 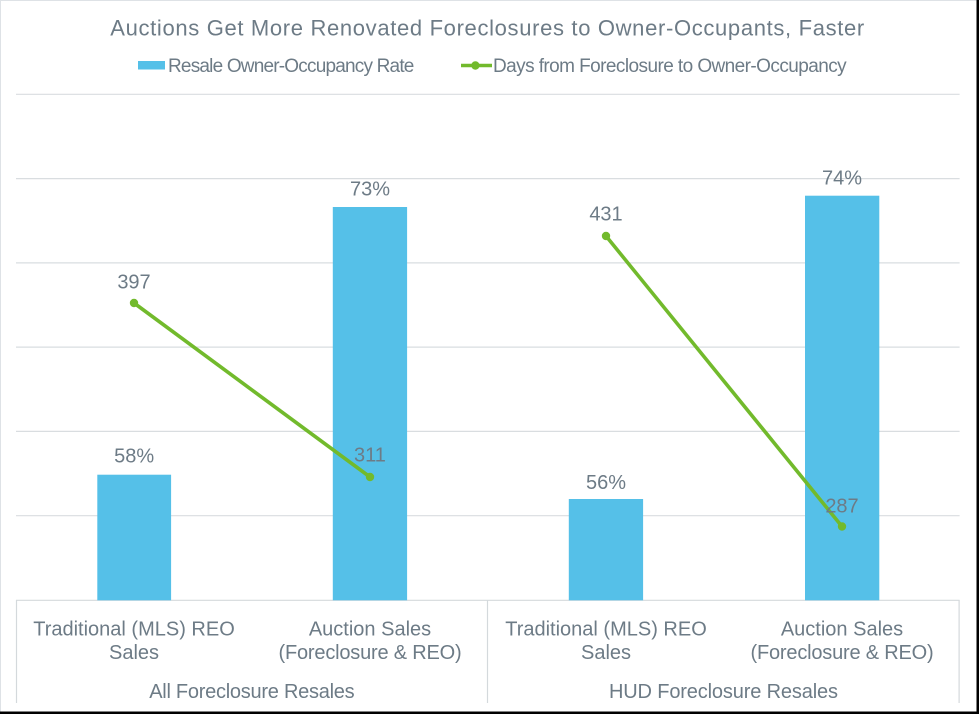 What do you see at coordinates (841, 506) in the screenshot?
I see `svg-text: 287` at bounding box center [841, 506].